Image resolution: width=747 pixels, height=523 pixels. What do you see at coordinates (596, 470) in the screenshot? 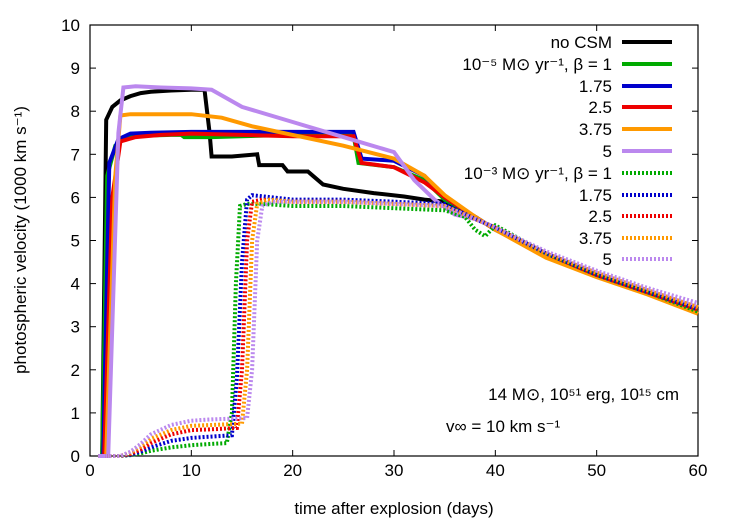
I see `x-tick-label: 50` at bounding box center [596, 470].